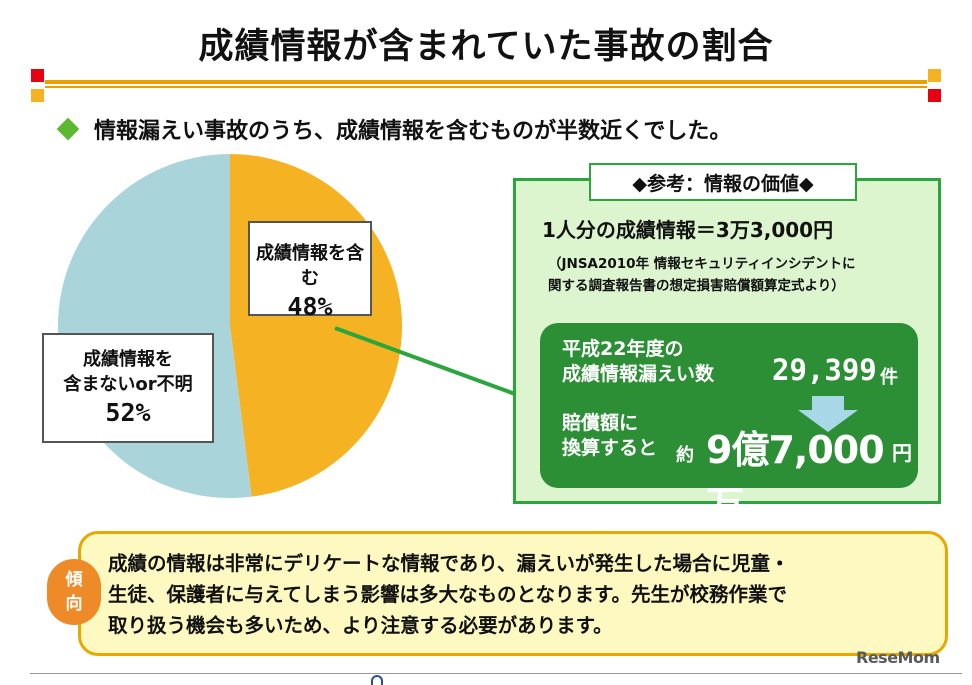 The height and width of the screenshot is (685, 972). Describe the element at coordinates (828, 414) in the screenshot. I see `arrow-down-icon` at that location.